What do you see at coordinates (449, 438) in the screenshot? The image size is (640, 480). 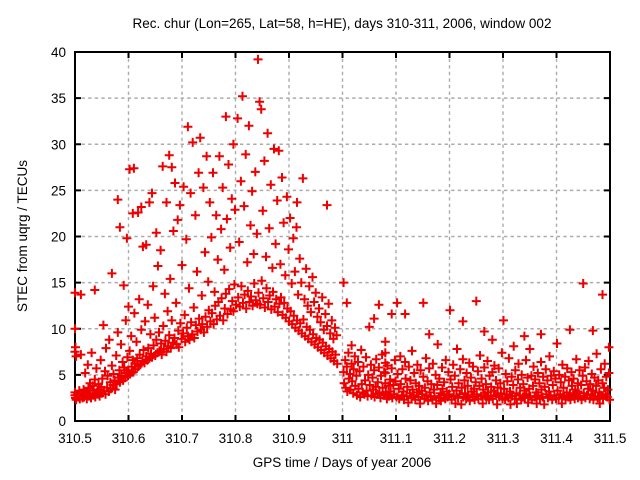 I see `x-tick-label: 311.2` at bounding box center [449, 438].